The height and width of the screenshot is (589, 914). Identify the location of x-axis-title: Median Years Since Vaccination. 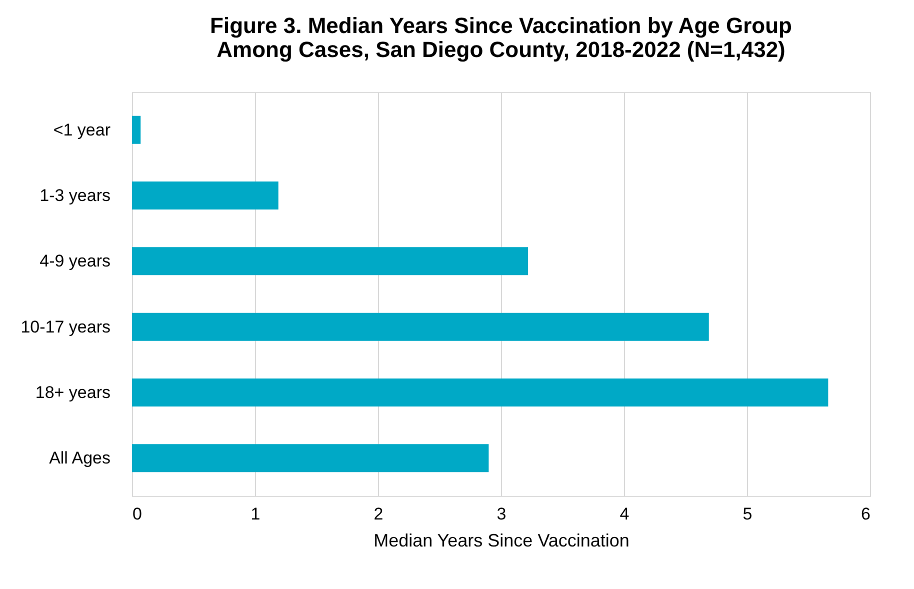
(502, 540).